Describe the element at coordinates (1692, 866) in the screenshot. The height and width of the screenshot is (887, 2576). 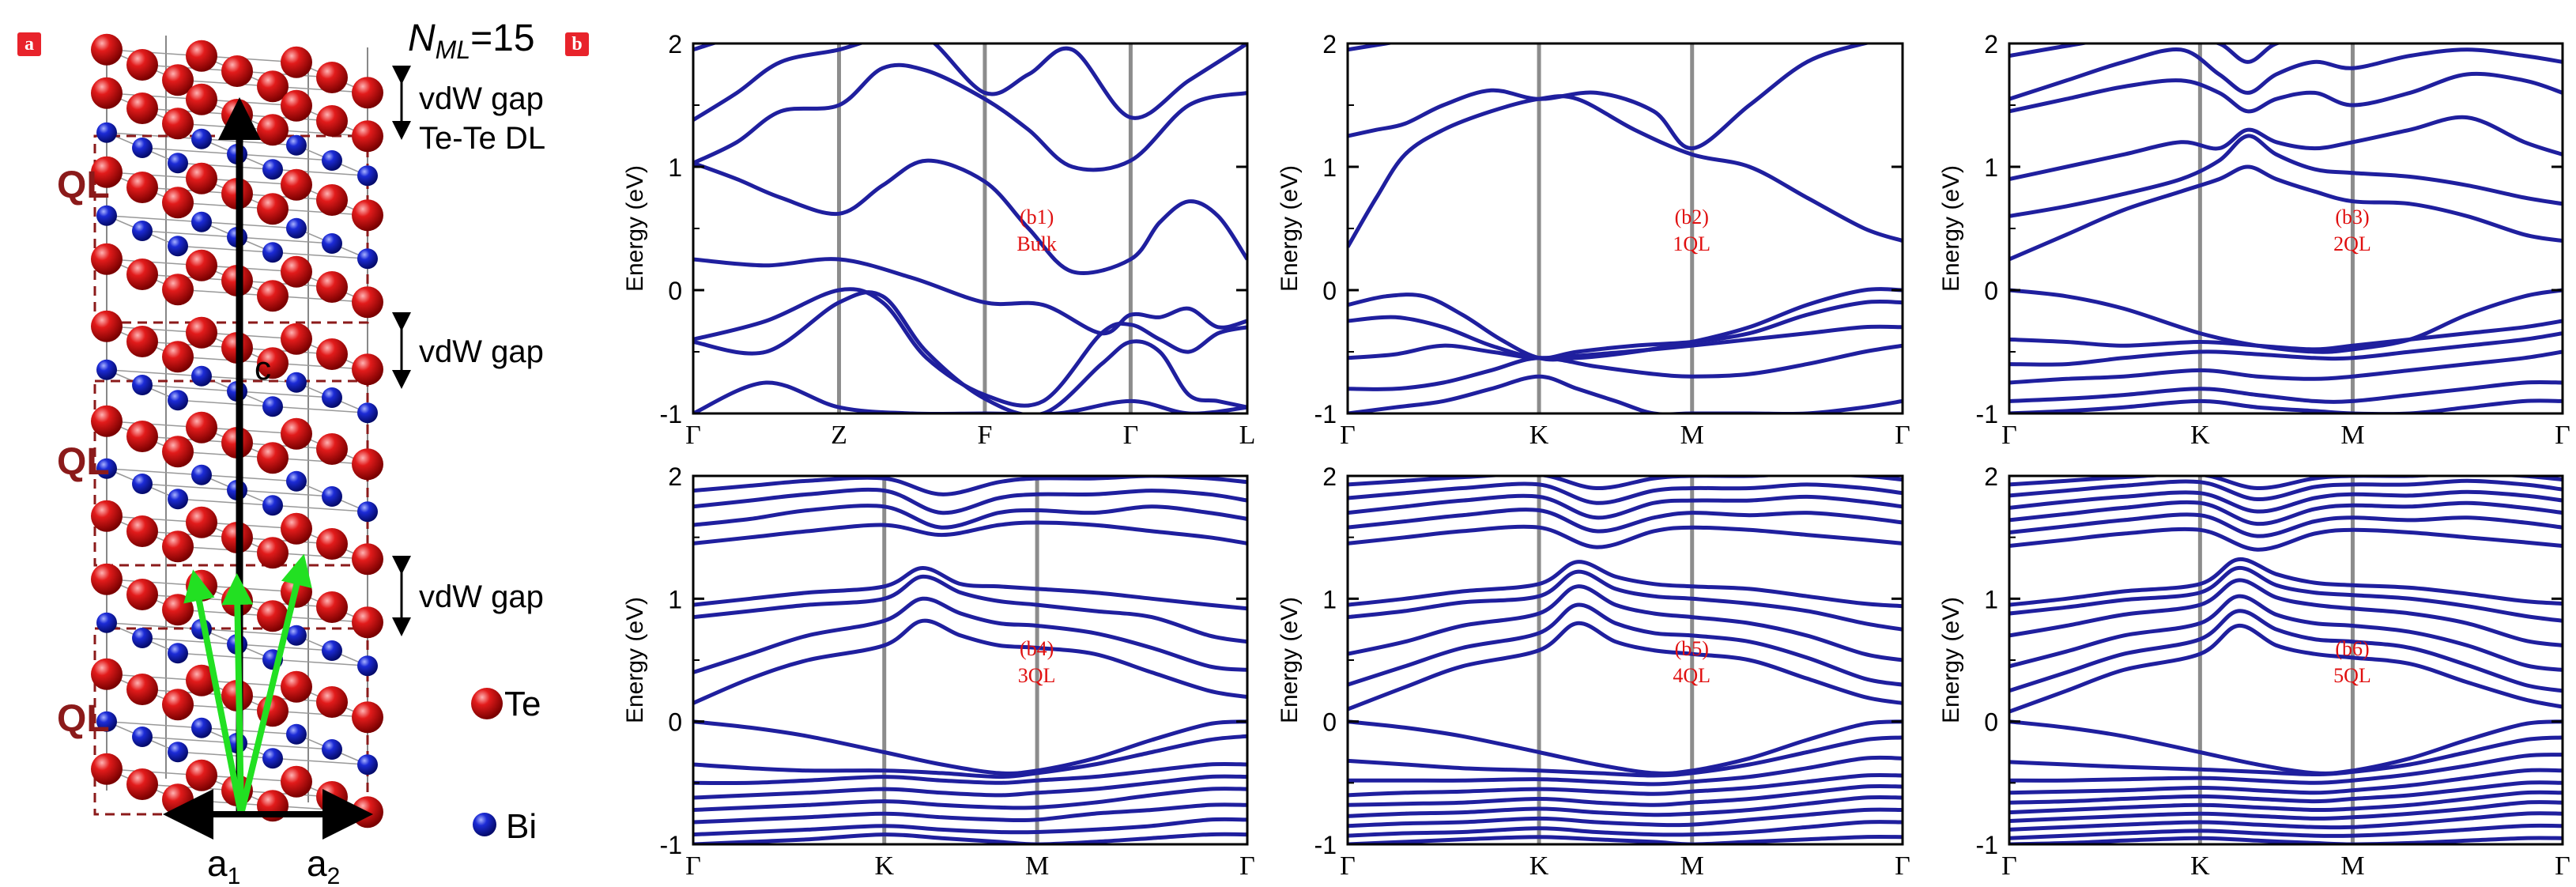
I see `kpoint-label: M` at that location.